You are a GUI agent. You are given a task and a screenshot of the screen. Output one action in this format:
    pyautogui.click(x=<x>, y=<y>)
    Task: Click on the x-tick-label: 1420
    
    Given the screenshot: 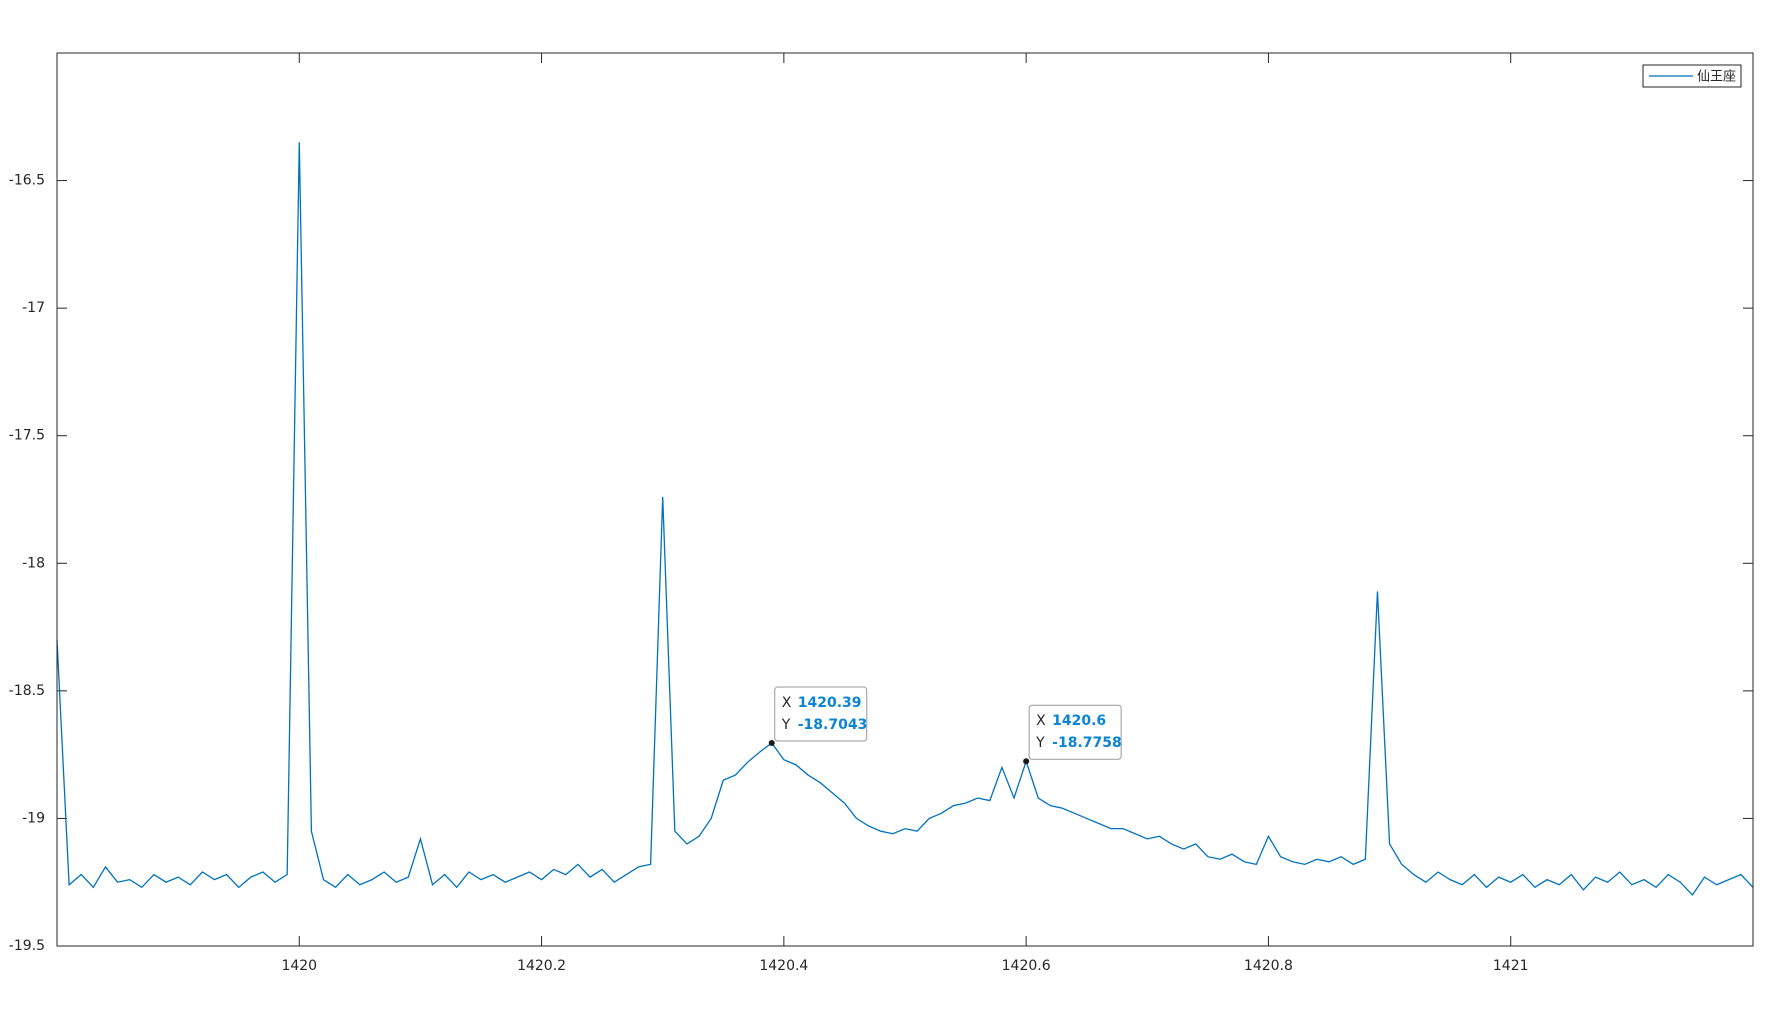 What is the action you would take?
    pyautogui.click(x=299, y=966)
    